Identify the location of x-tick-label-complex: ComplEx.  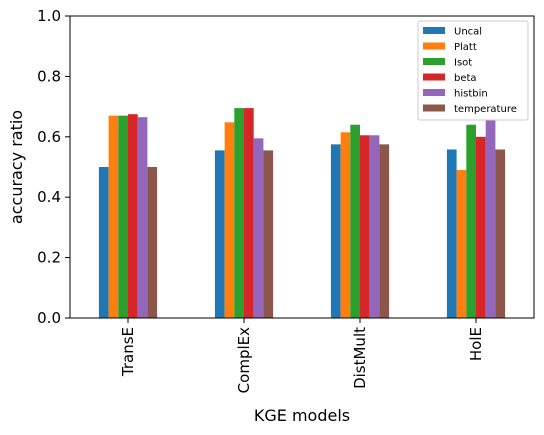
(244, 360).